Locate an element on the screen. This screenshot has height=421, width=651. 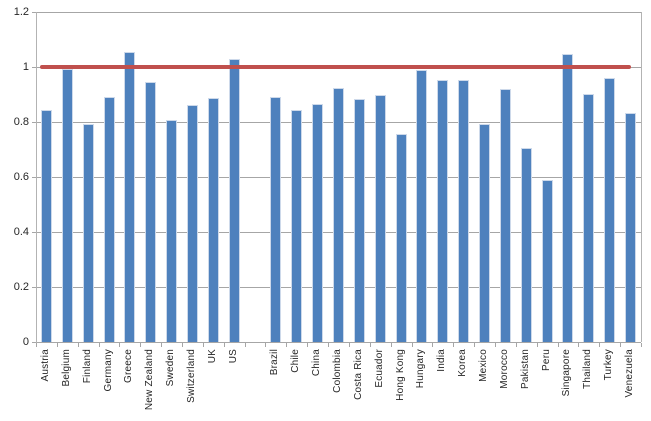
x-axis-label: Austria is located at coordinates (45, 365).